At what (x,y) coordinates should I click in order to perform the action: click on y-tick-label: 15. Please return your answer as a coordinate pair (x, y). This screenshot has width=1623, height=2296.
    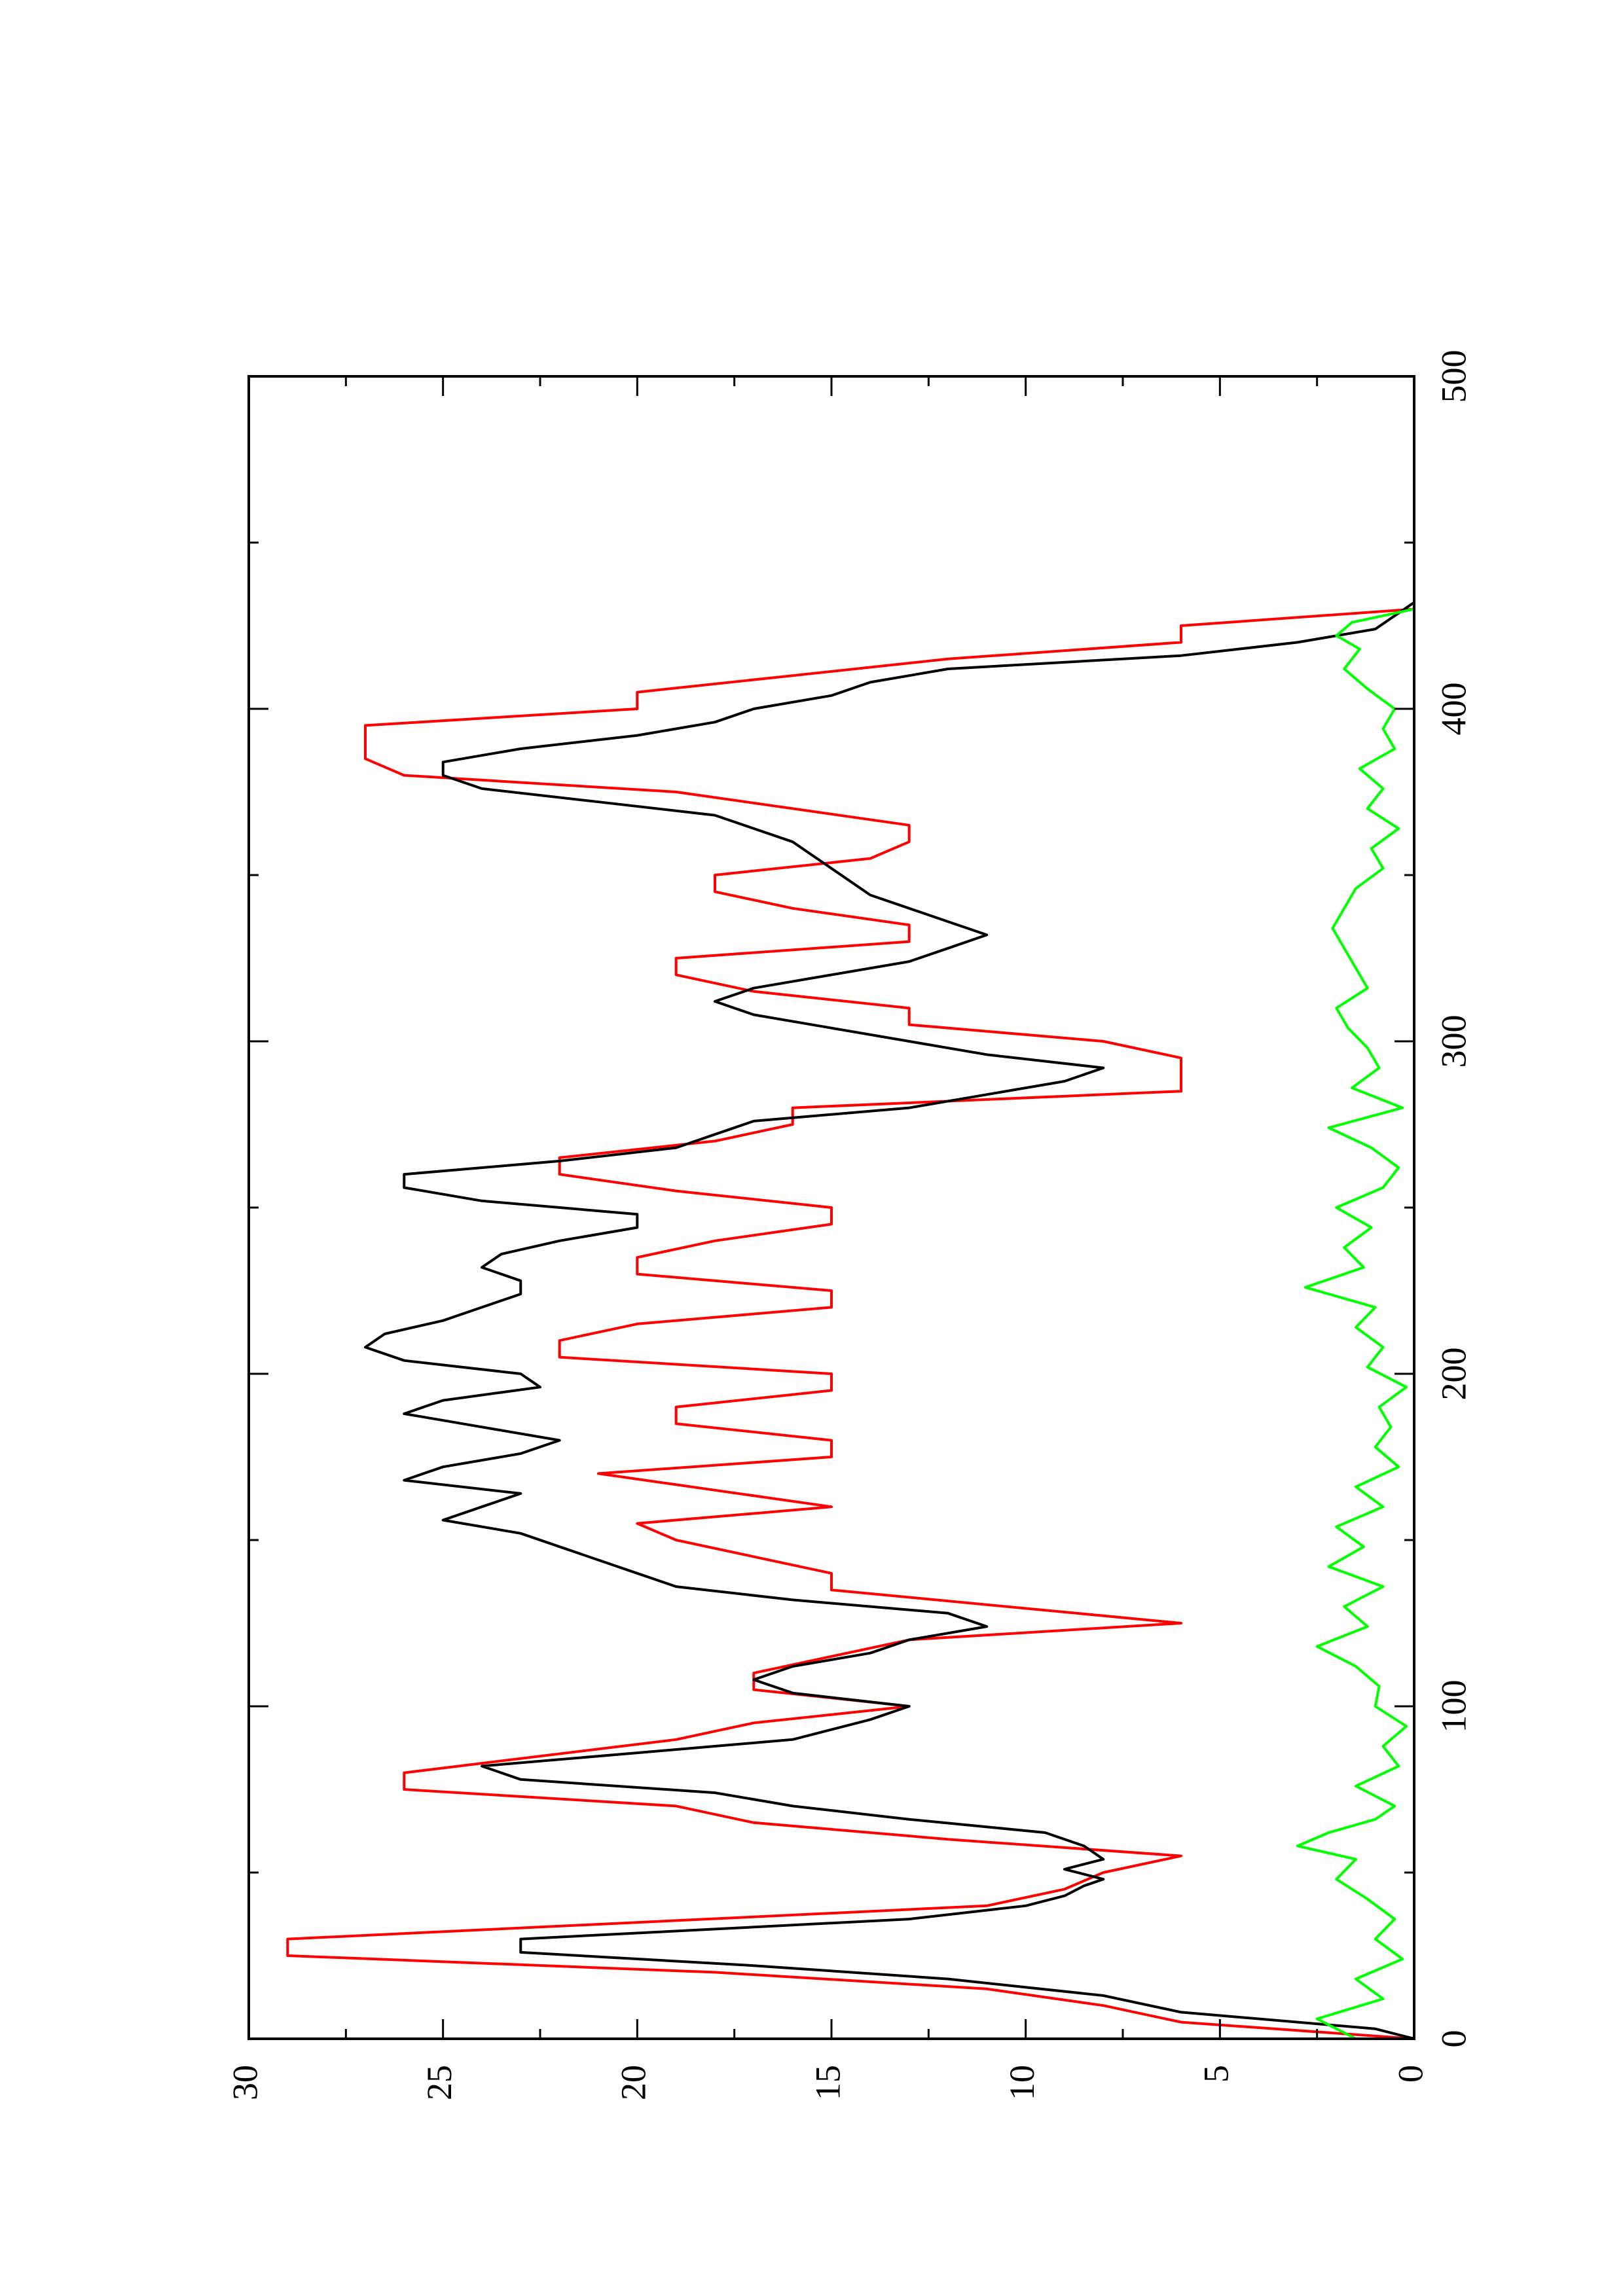
    Looking at the image, I should click on (827, 2082).